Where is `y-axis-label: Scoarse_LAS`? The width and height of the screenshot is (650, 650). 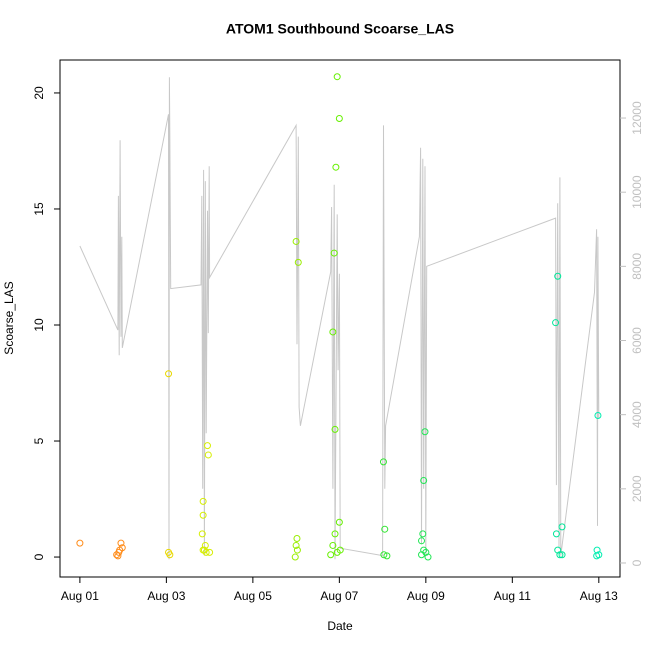
y-axis-label: Scoarse_LAS is located at coordinates (9, 317).